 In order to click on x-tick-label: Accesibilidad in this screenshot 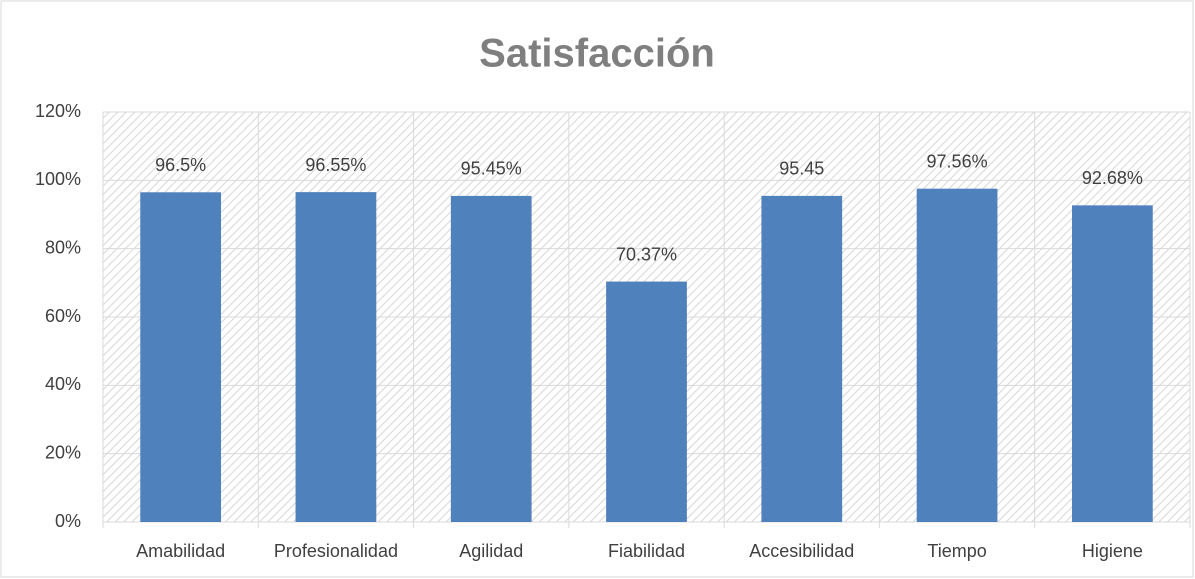, I will do `click(801, 551)`.